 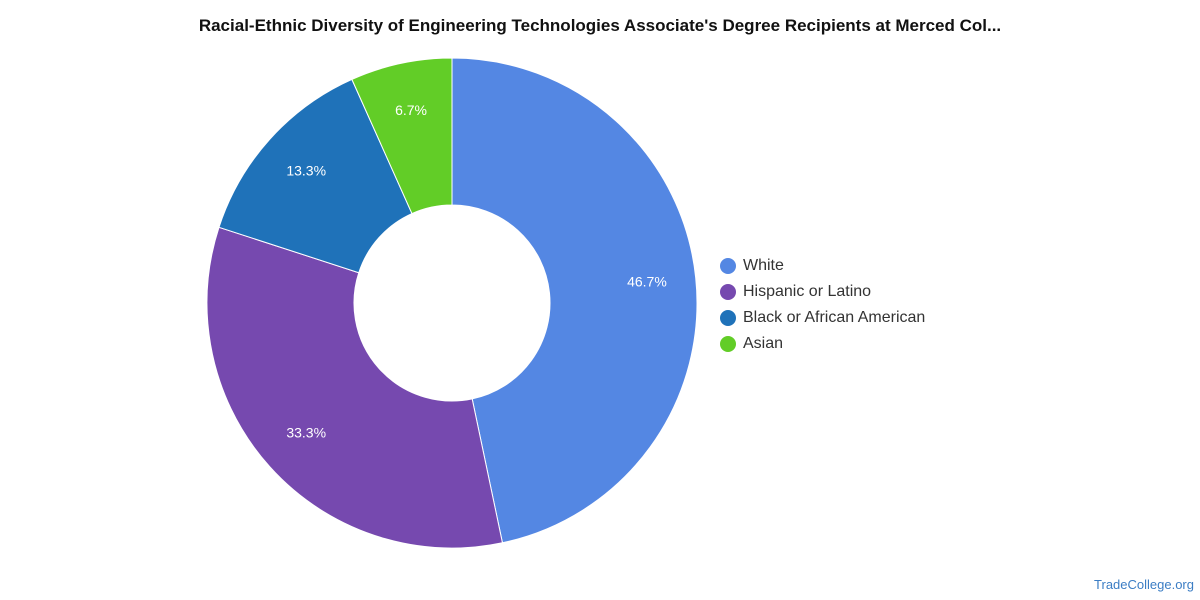 I want to click on legend-label: White, so click(x=763, y=265).